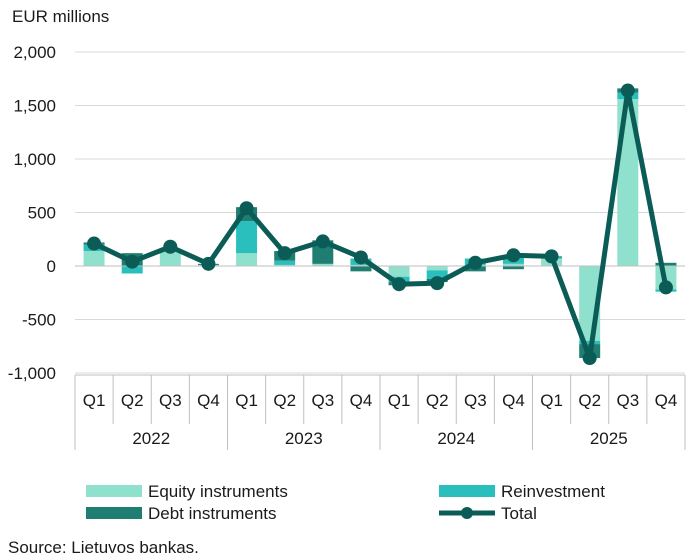  I want to click on y-tick-label: -1,000, so click(32, 373).